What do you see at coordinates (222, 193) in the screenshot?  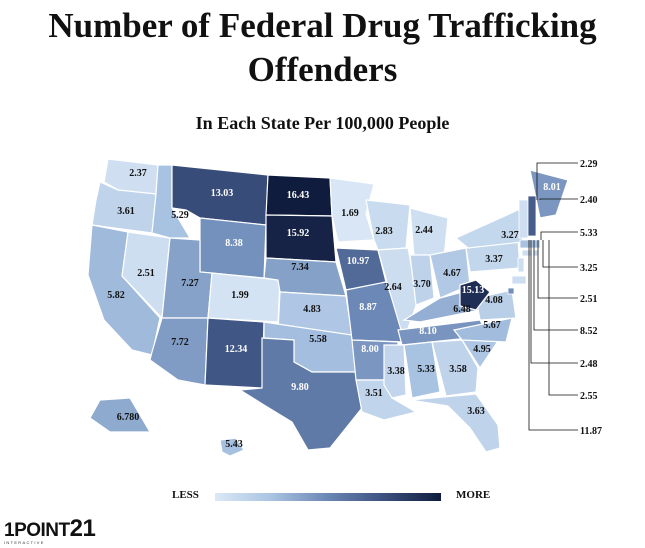 I see `state-label-mt: 13.03` at bounding box center [222, 193].